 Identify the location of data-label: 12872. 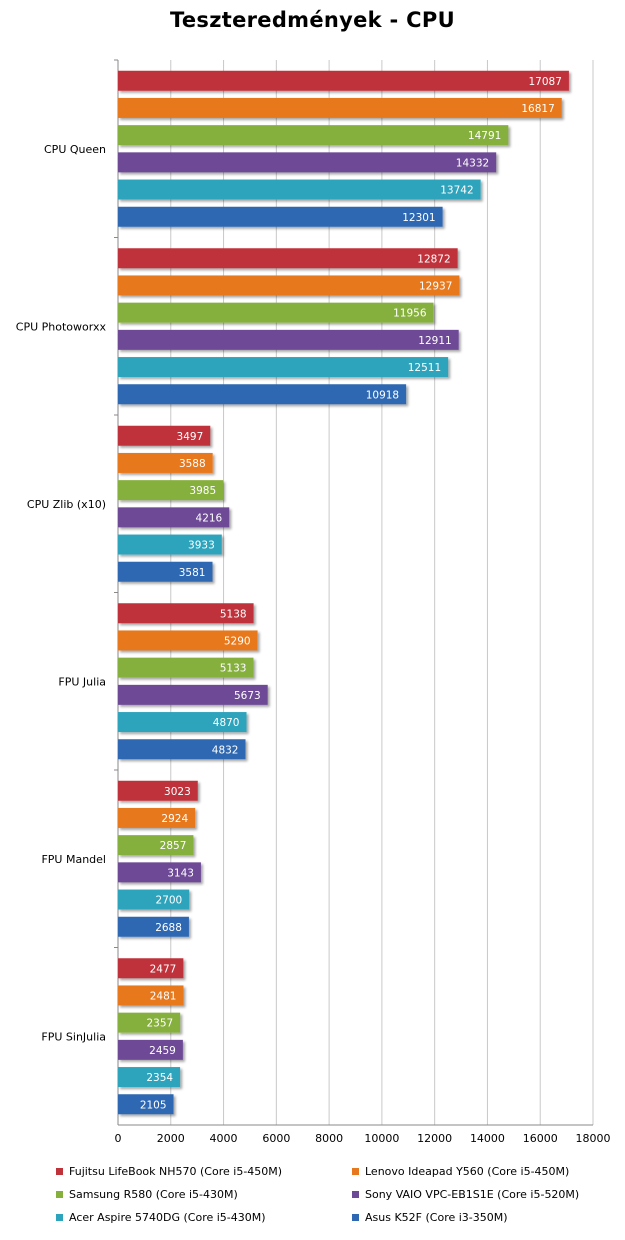
(433, 259).